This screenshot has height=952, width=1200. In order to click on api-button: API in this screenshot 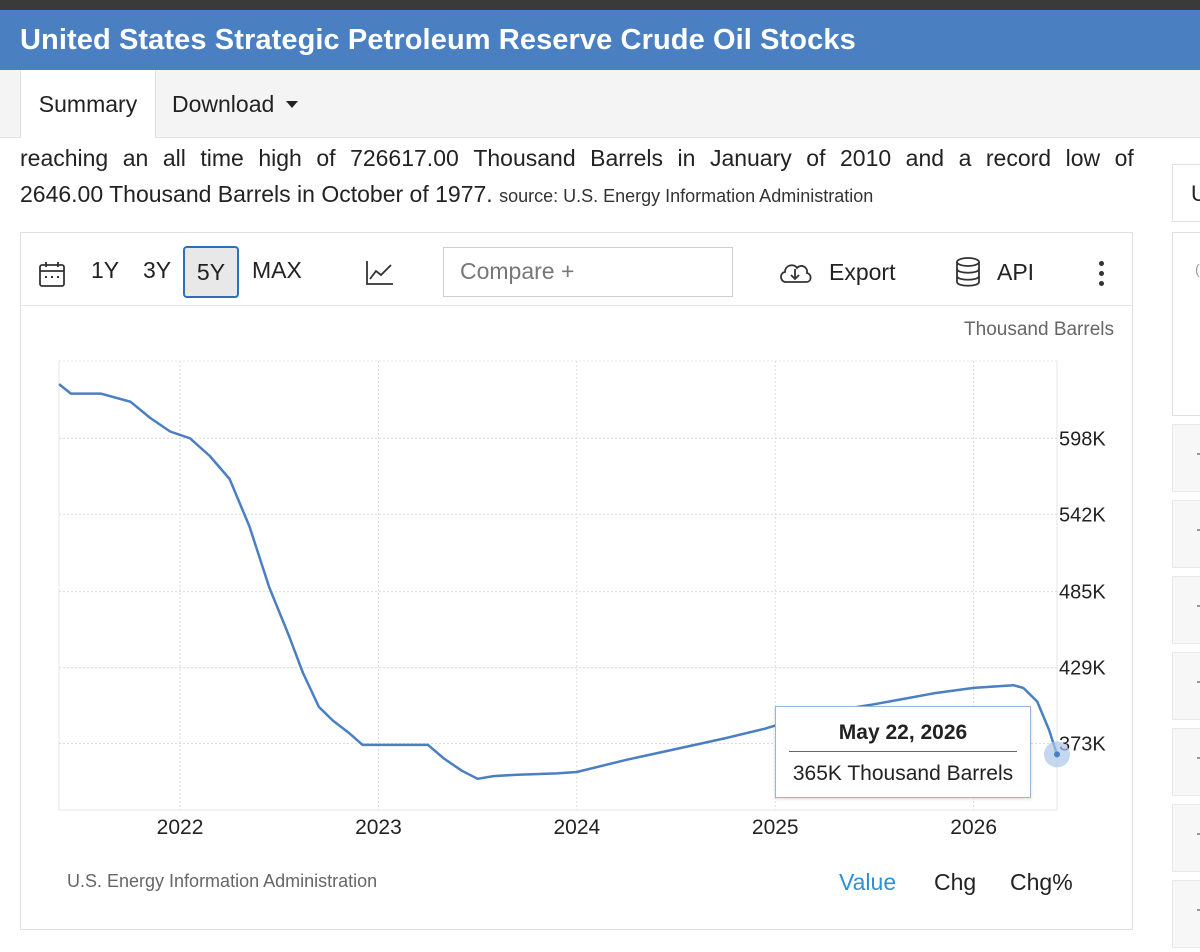, I will do `click(1016, 272)`.